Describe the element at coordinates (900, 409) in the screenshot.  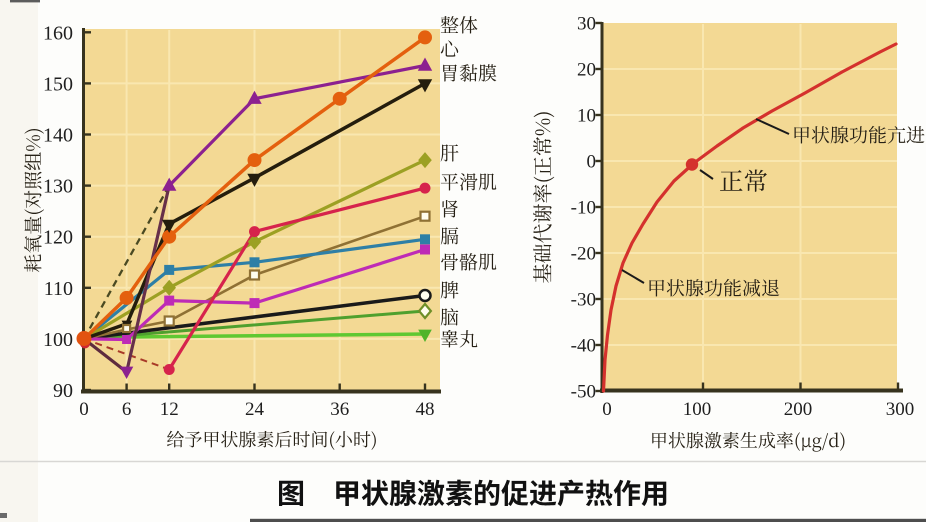
I see `svg-text: 300` at that location.